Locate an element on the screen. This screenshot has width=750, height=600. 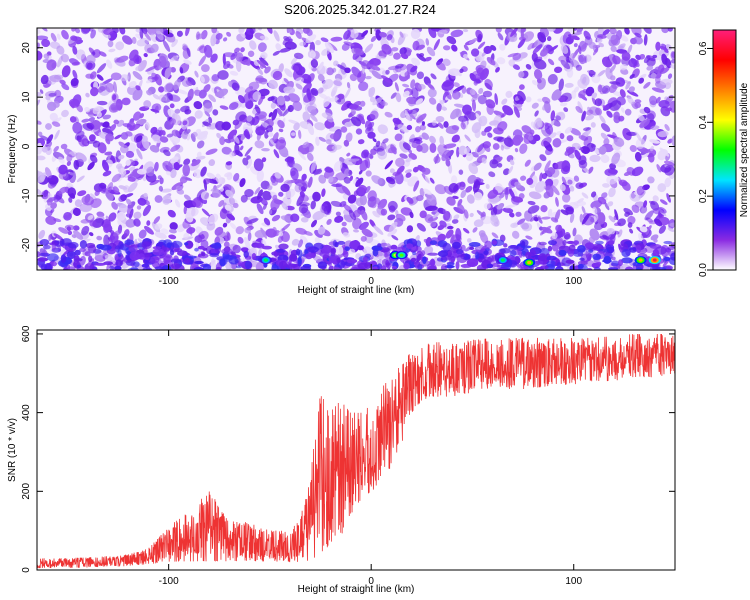
spectrogram-x-axis-label: Height of straight line (km) is located at coordinates (356, 290).